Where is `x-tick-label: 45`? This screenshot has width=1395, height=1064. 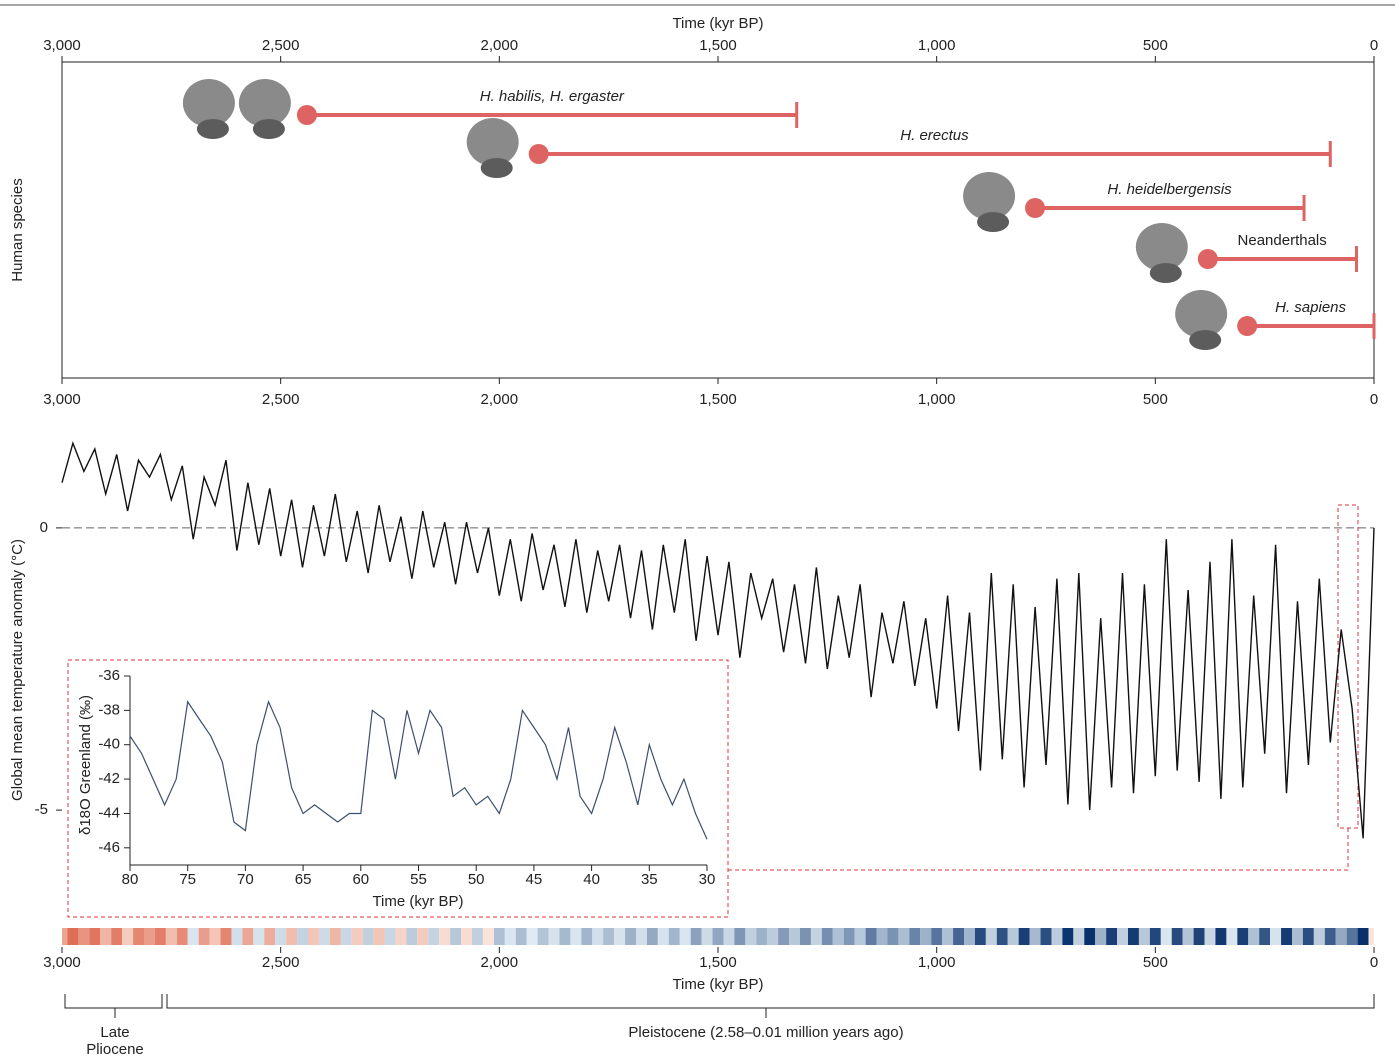 x-tick-label: 45 is located at coordinates (534, 879).